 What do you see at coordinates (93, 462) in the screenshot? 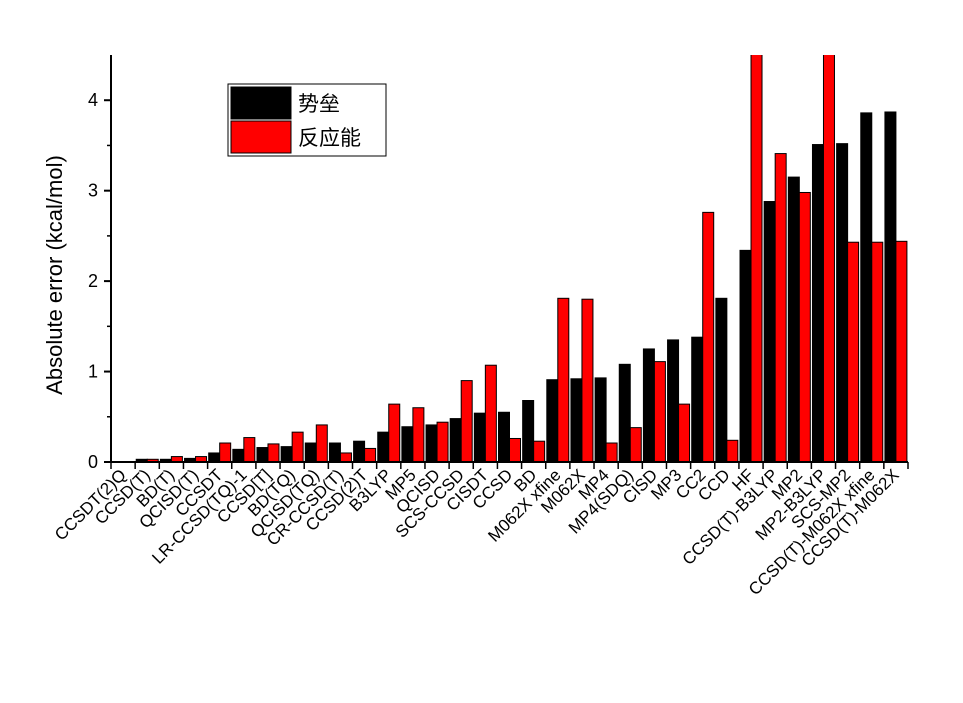
I see `y-tick-label: 0` at bounding box center [93, 462].